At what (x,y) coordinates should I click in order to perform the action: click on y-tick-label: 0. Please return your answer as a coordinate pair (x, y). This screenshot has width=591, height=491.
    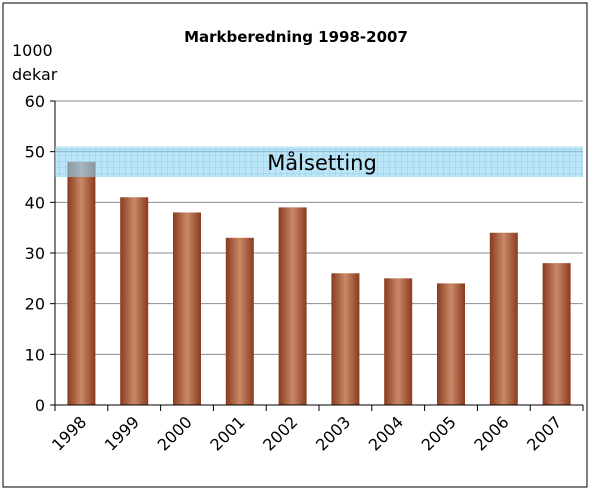
    Looking at the image, I should click on (40, 405).